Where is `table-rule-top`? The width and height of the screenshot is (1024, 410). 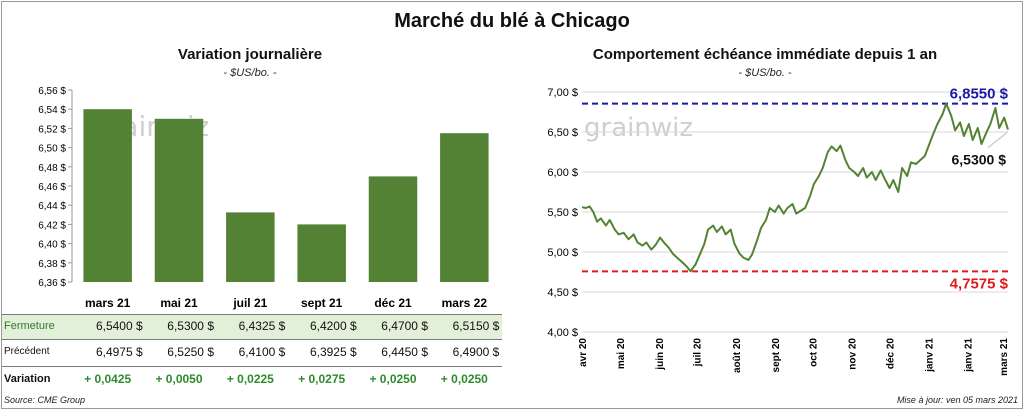
table-rule-top is located at coordinates (252, 314).